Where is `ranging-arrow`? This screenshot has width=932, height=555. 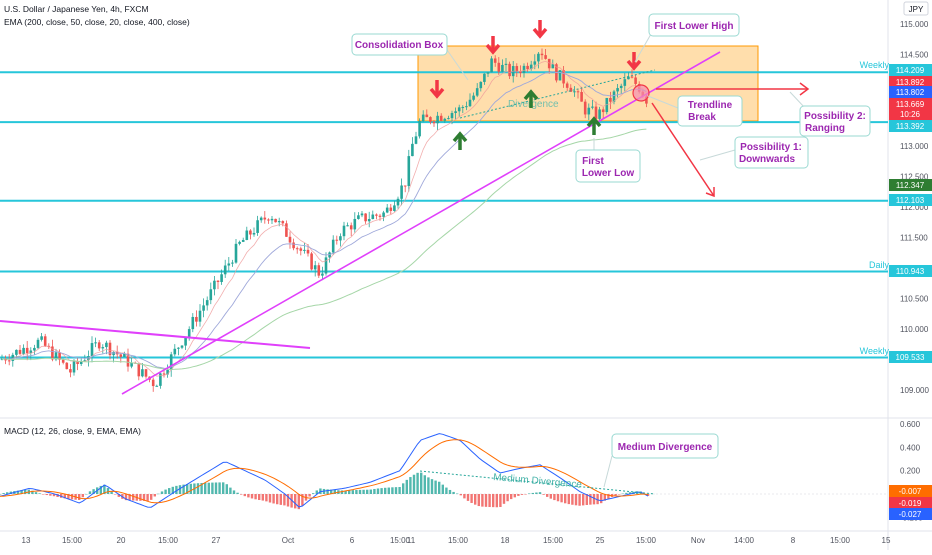 ranging-arrow is located at coordinates (733, 89).